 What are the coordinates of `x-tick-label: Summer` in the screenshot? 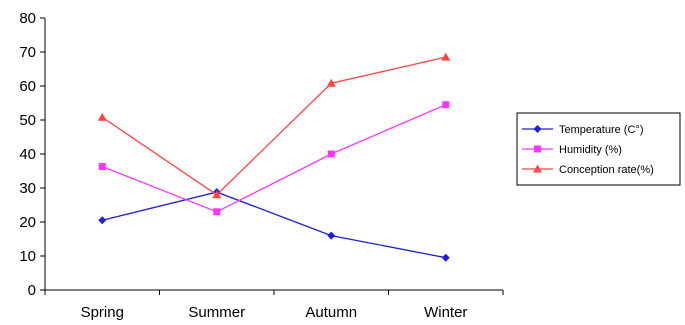 It's located at (216, 312).